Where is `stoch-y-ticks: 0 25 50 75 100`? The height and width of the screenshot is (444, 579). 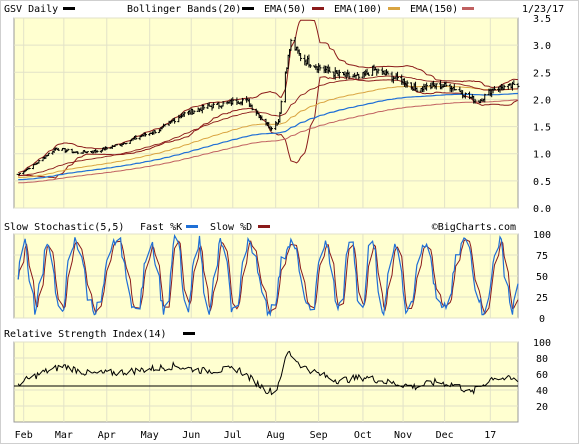
stoch-y-ticks: 0 25 50 75 100 is located at coordinates (542, 277).